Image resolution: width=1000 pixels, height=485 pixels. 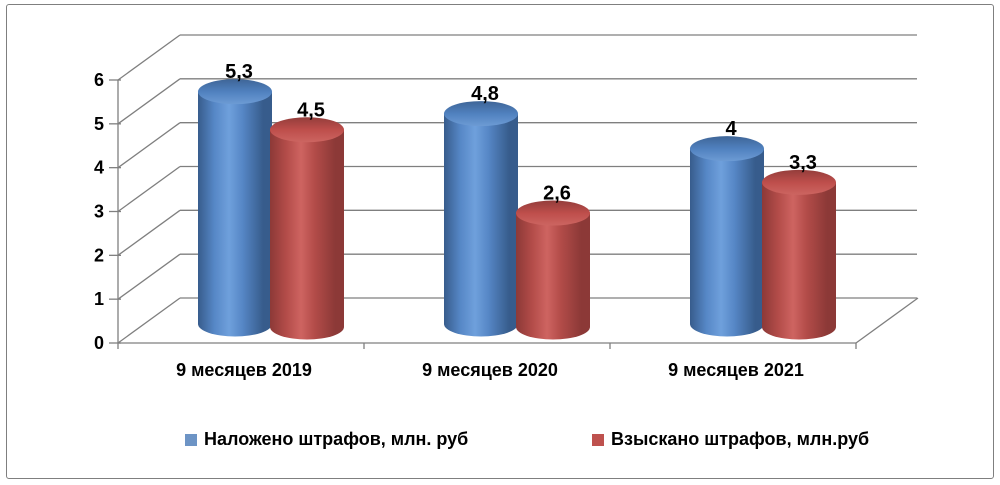 What do you see at coordinates (311, 110) in the screenshot?
I see `bar-value-label: 4,5` at bounding box center [311, 110].